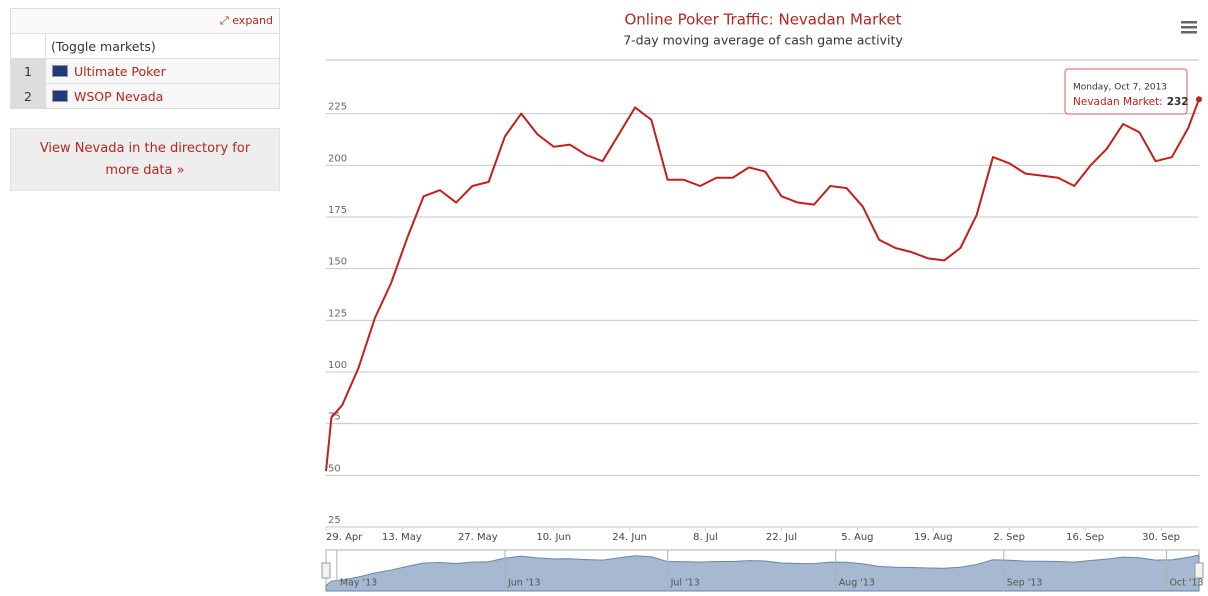  What do you see at coordinates (933, 537) in the screenshot?
I see `x-tick-label: 19. Aug` at bounding box center [933, 537].